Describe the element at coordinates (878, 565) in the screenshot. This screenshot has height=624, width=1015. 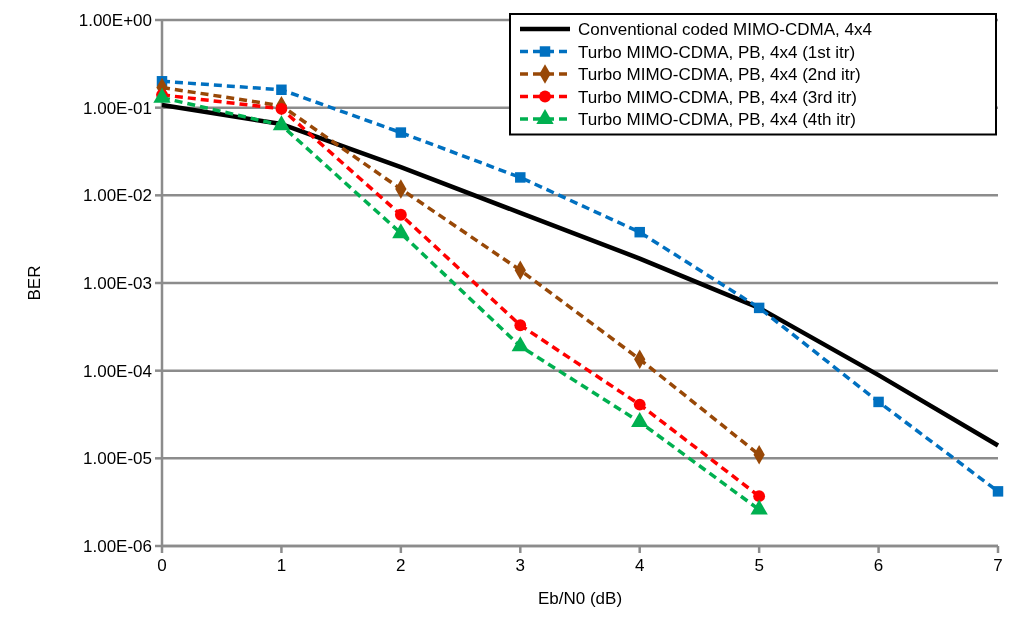
I see `x-tick-label: 6` at that location.